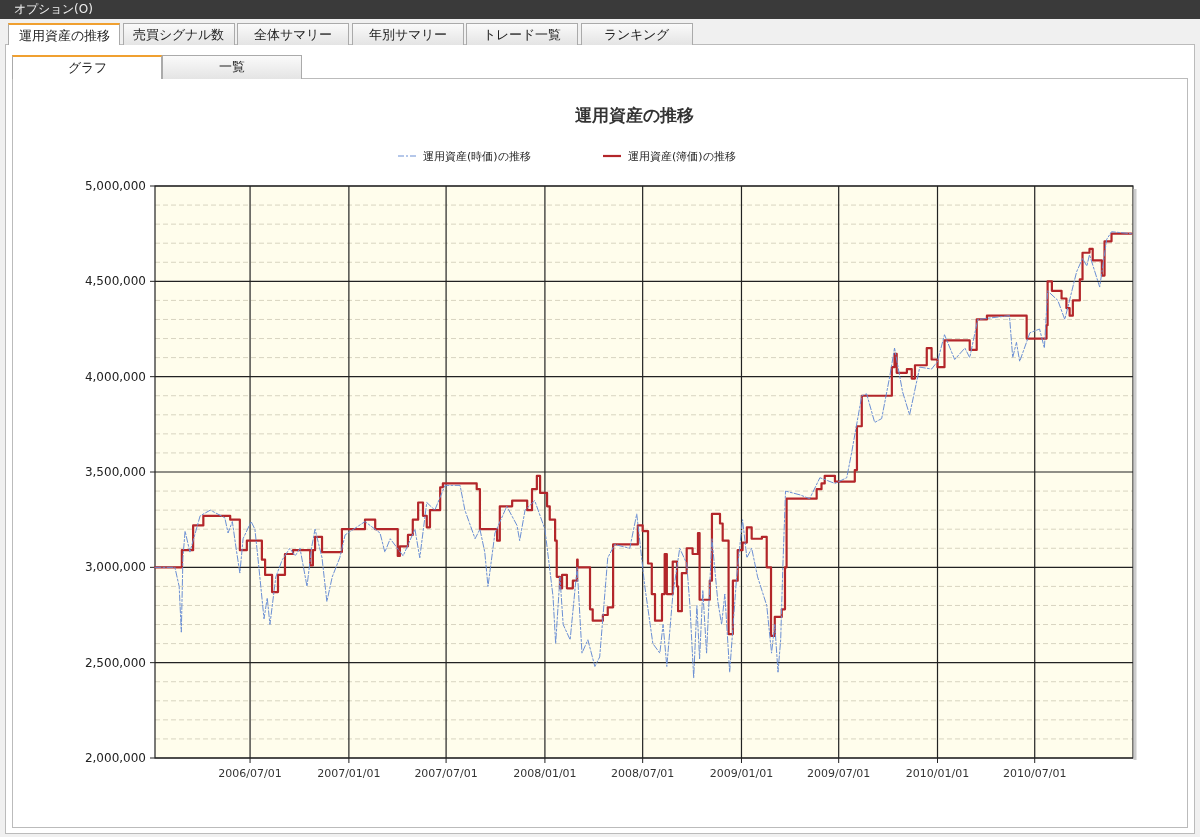 The height and width of the screenshot is (837, 1200). What do you see at coordinates (115, 758) in the screenshot?
I see `y-tick-label: 2,000,000` at bounding box center [115, 758].